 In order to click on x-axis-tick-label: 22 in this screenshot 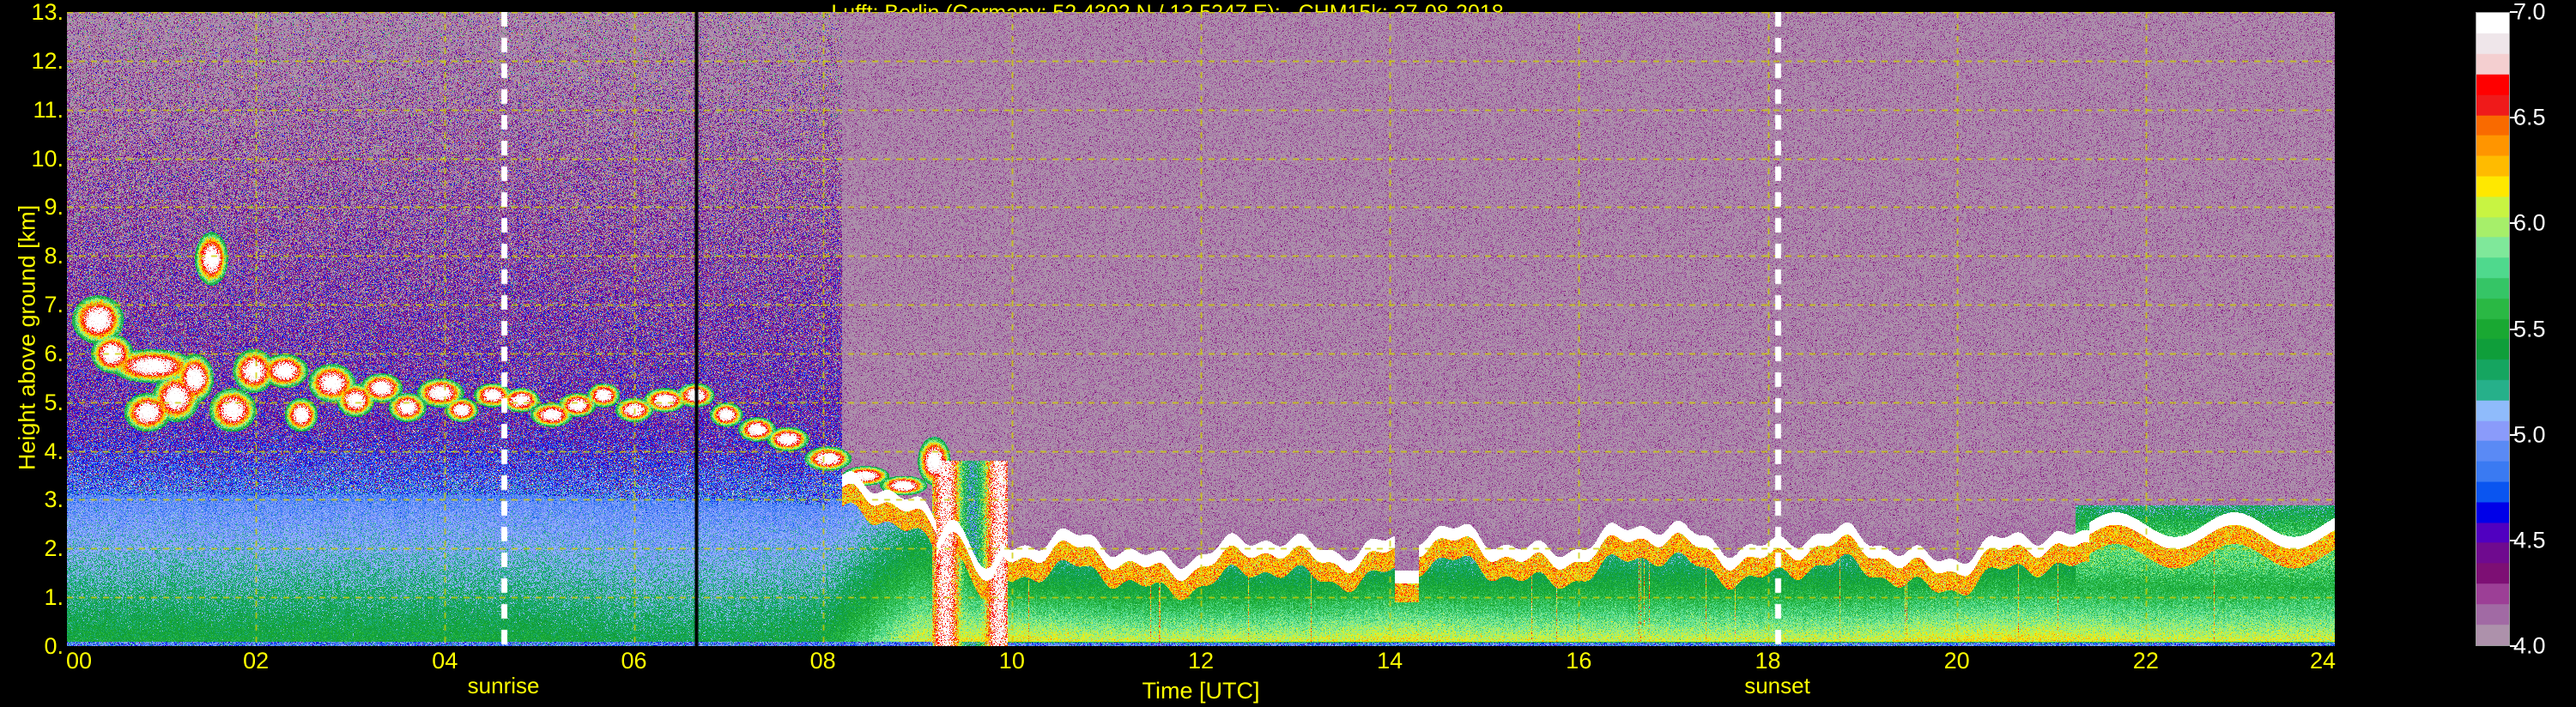, I will do `click(2145, 661)`.